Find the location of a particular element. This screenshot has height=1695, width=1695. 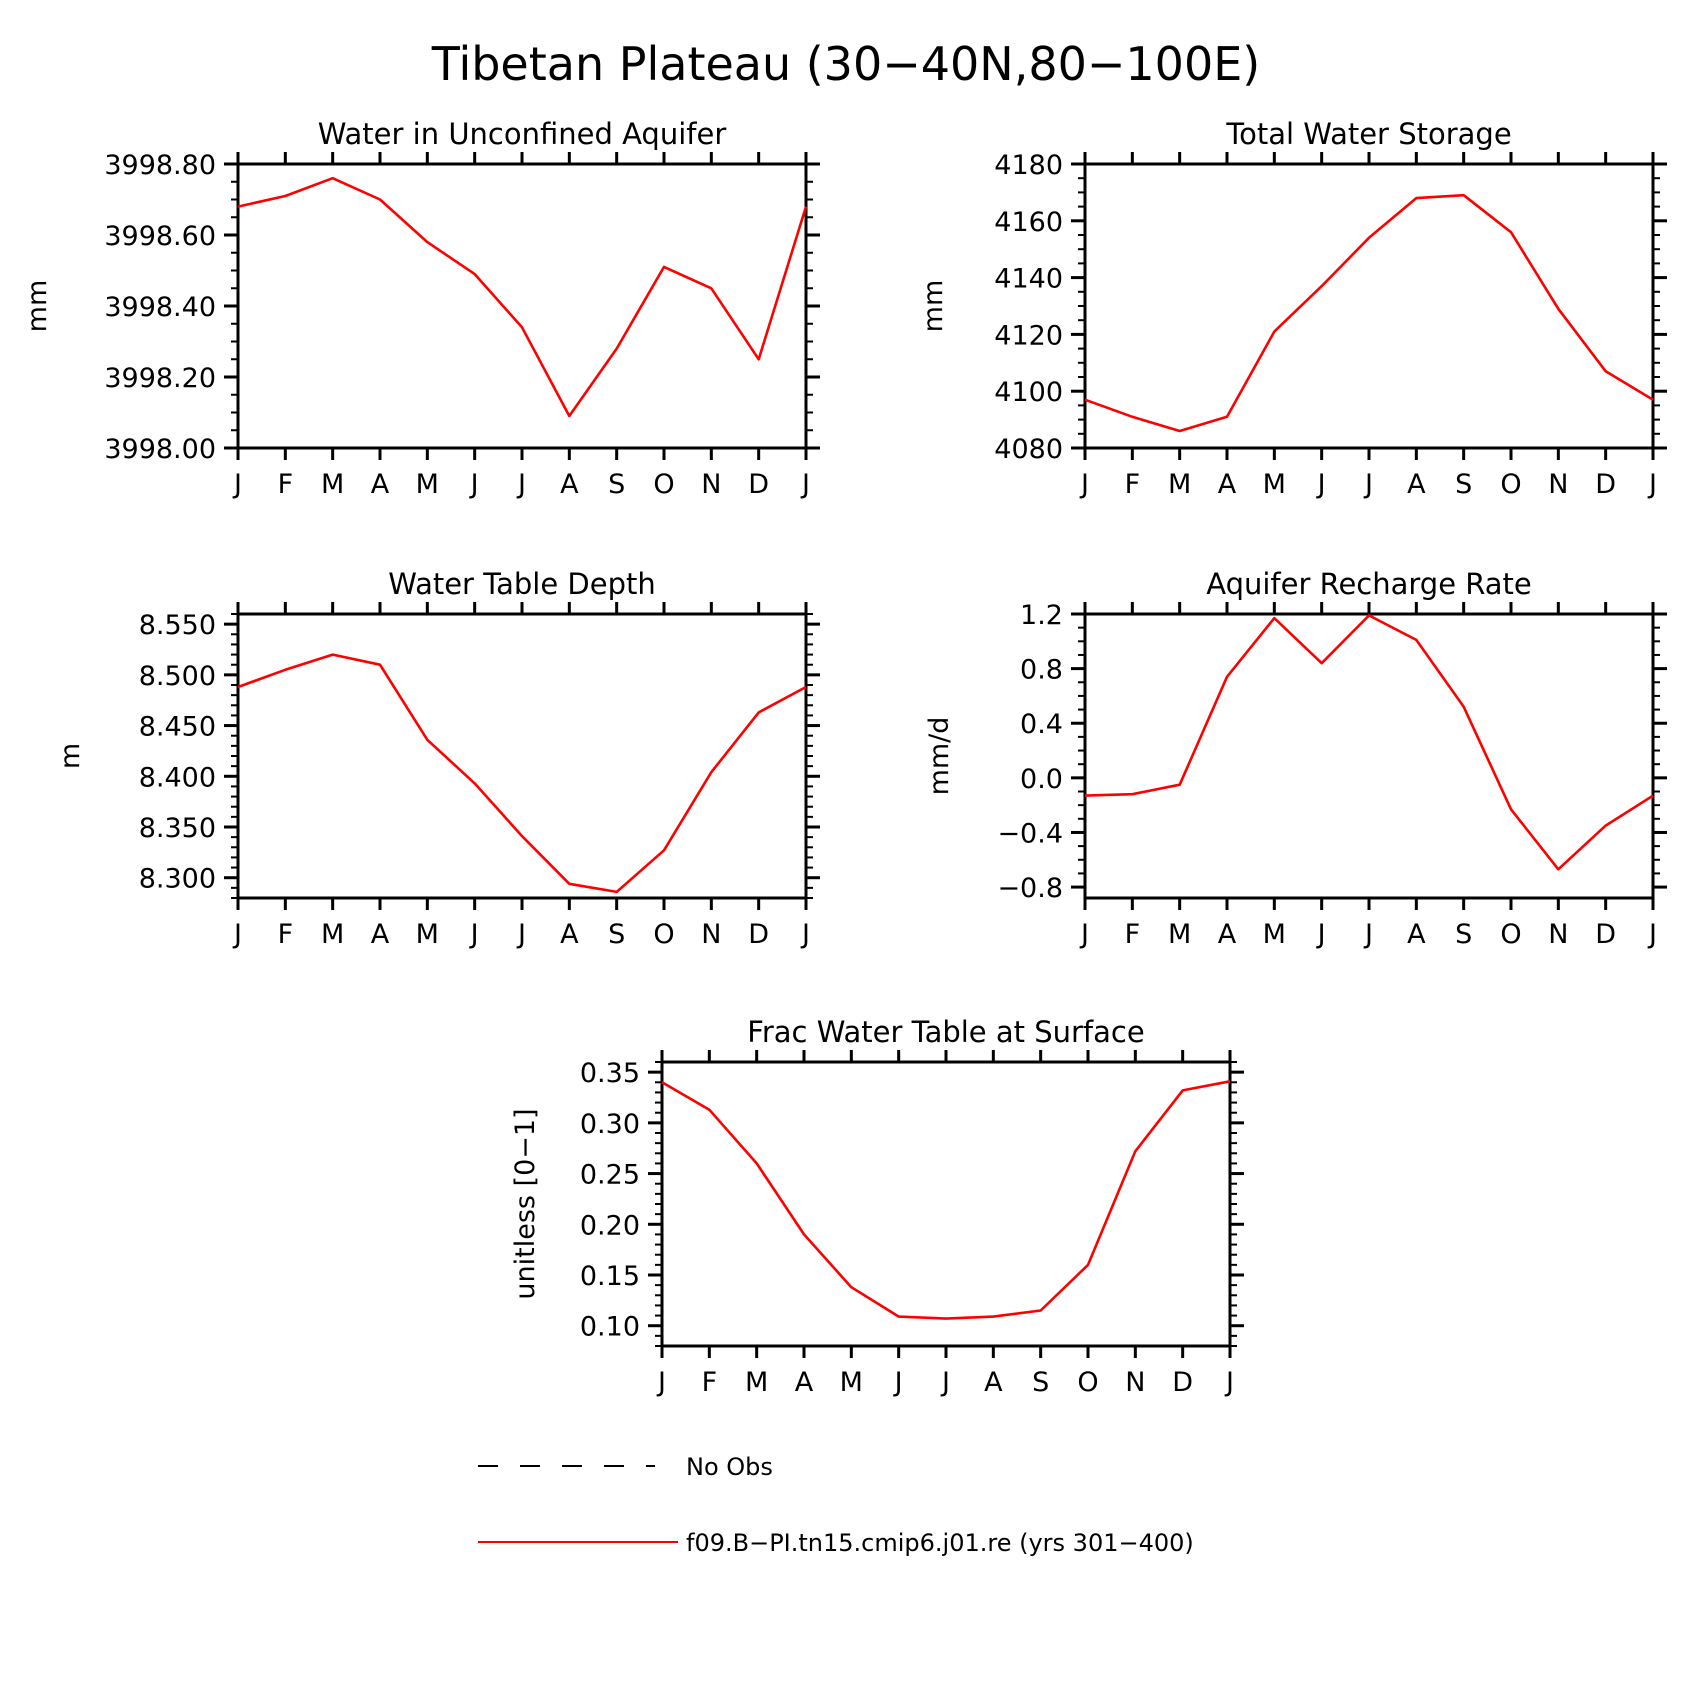

y-tick-label: 8.500 is located at coordinates (177, 676).